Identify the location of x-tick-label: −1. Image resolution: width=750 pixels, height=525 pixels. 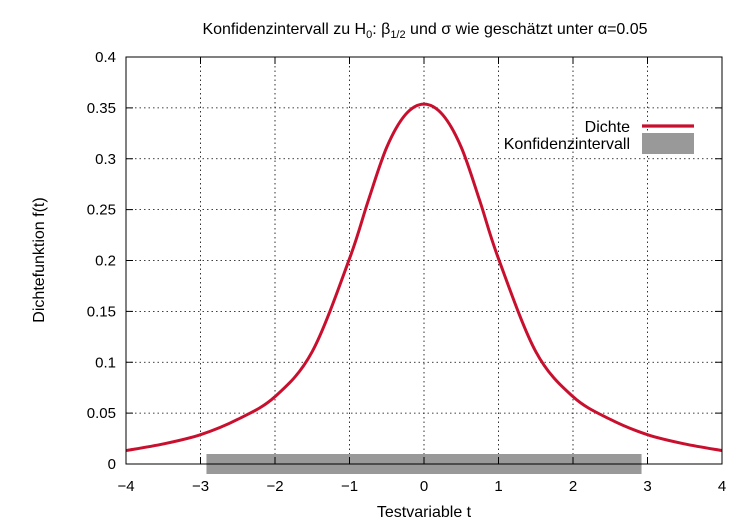
(349, 486).